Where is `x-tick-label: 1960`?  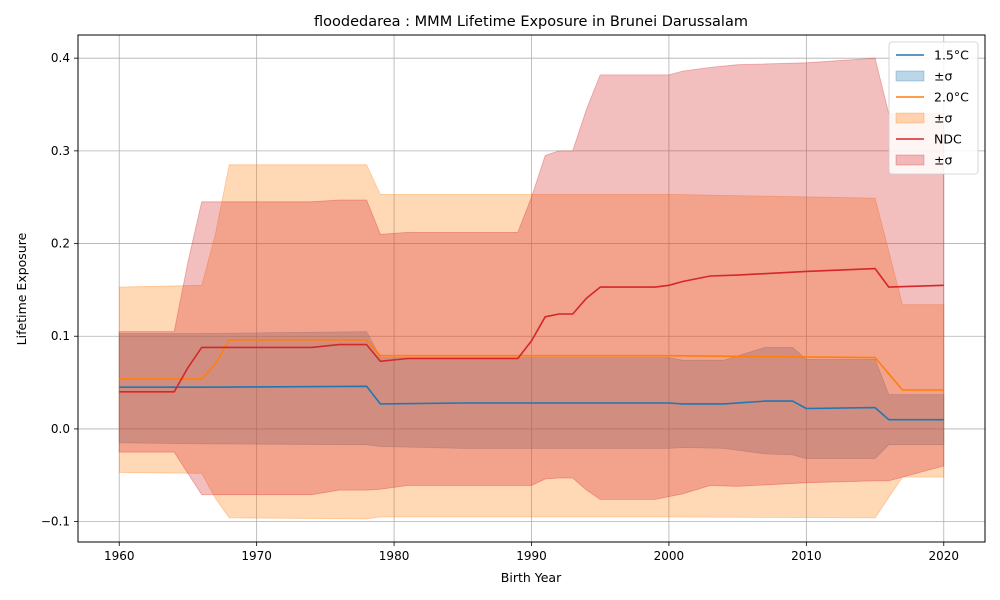 x-tick-label: 1960 is located at coordinates (119, 556).